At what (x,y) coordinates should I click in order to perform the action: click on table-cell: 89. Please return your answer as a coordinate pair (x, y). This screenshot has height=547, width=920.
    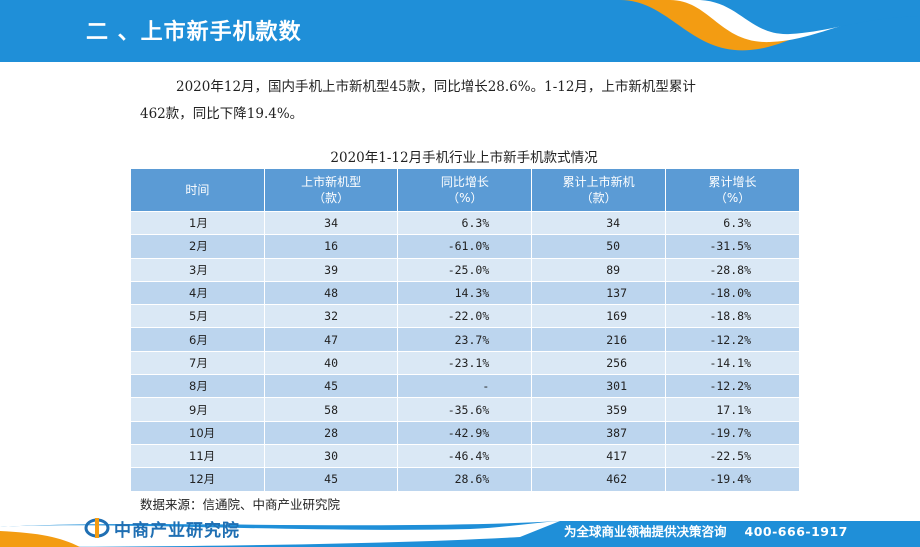
    Looking at the image, I should click on (599, 269).